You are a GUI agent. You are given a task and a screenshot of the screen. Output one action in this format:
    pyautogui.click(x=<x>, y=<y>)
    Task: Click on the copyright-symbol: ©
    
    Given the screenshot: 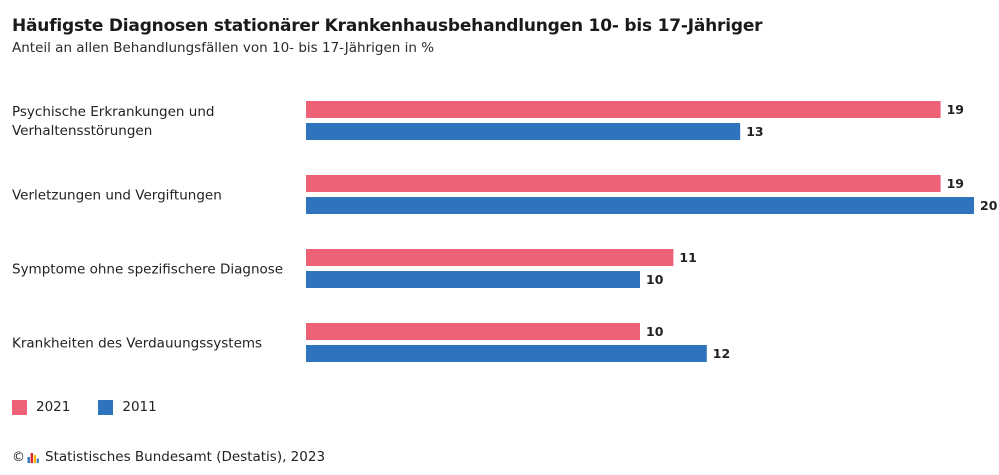 What is the action you would take?
    pyautogui.click(x=18, y=457)
    